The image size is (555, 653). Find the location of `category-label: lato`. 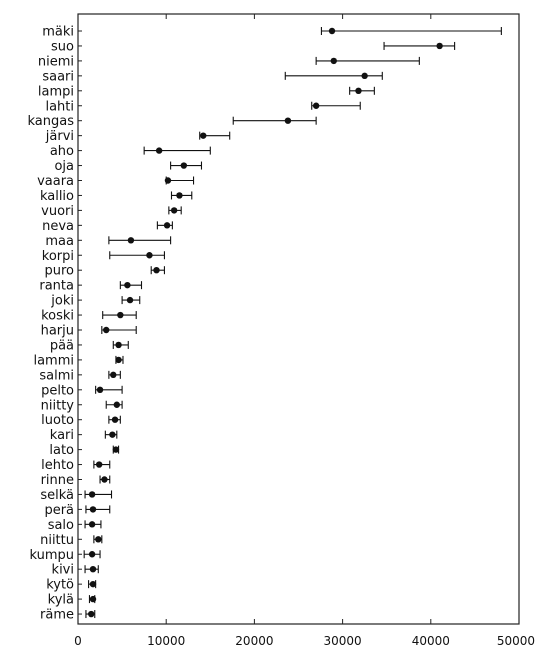

category-label: lato is located at coordinates (61, 450).